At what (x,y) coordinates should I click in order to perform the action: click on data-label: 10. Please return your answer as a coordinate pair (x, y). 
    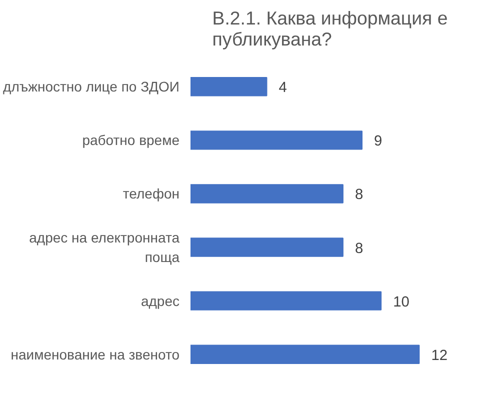
    Looking at the image, I should click on (401, 302).